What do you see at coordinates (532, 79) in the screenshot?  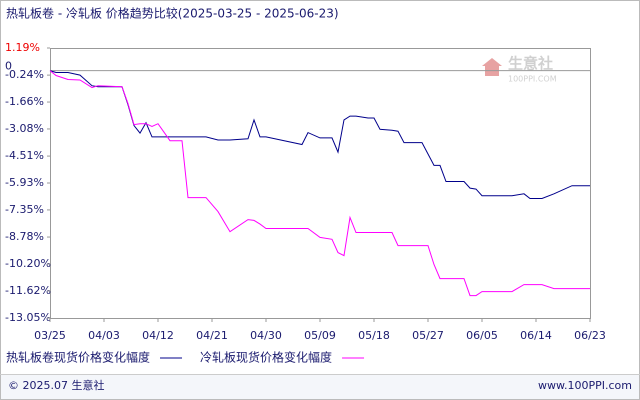 I see `watermark-site: 100PPI.COM` at bounding box center [532, 79].